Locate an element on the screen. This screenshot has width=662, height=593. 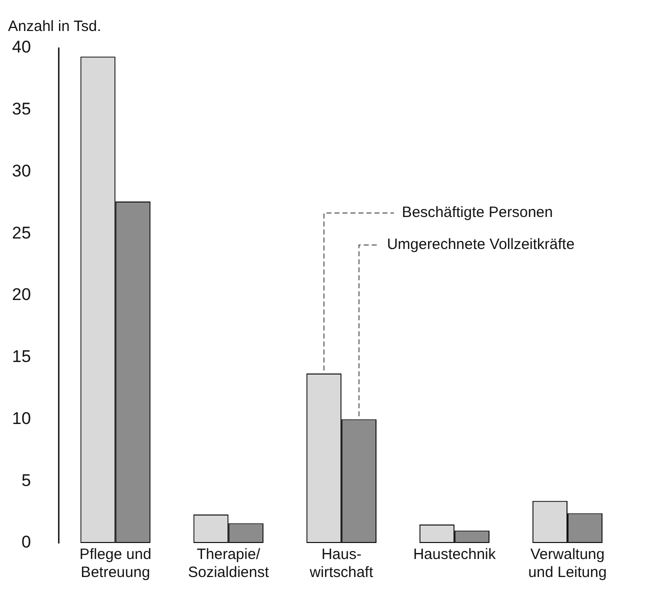
x-tick-label: Haustechnik is located at coordinates (454, 555).